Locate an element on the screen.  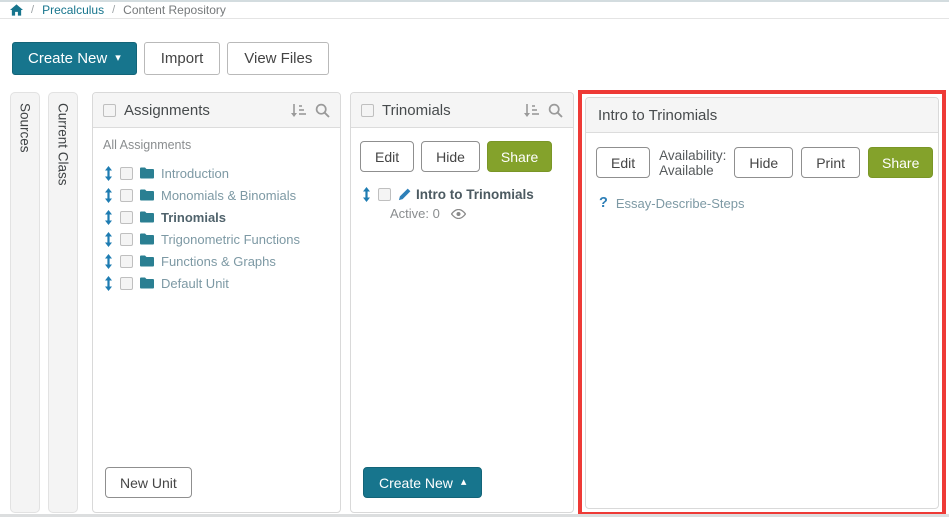
unit-label: Default Unit is located at coordinates (195, 283).